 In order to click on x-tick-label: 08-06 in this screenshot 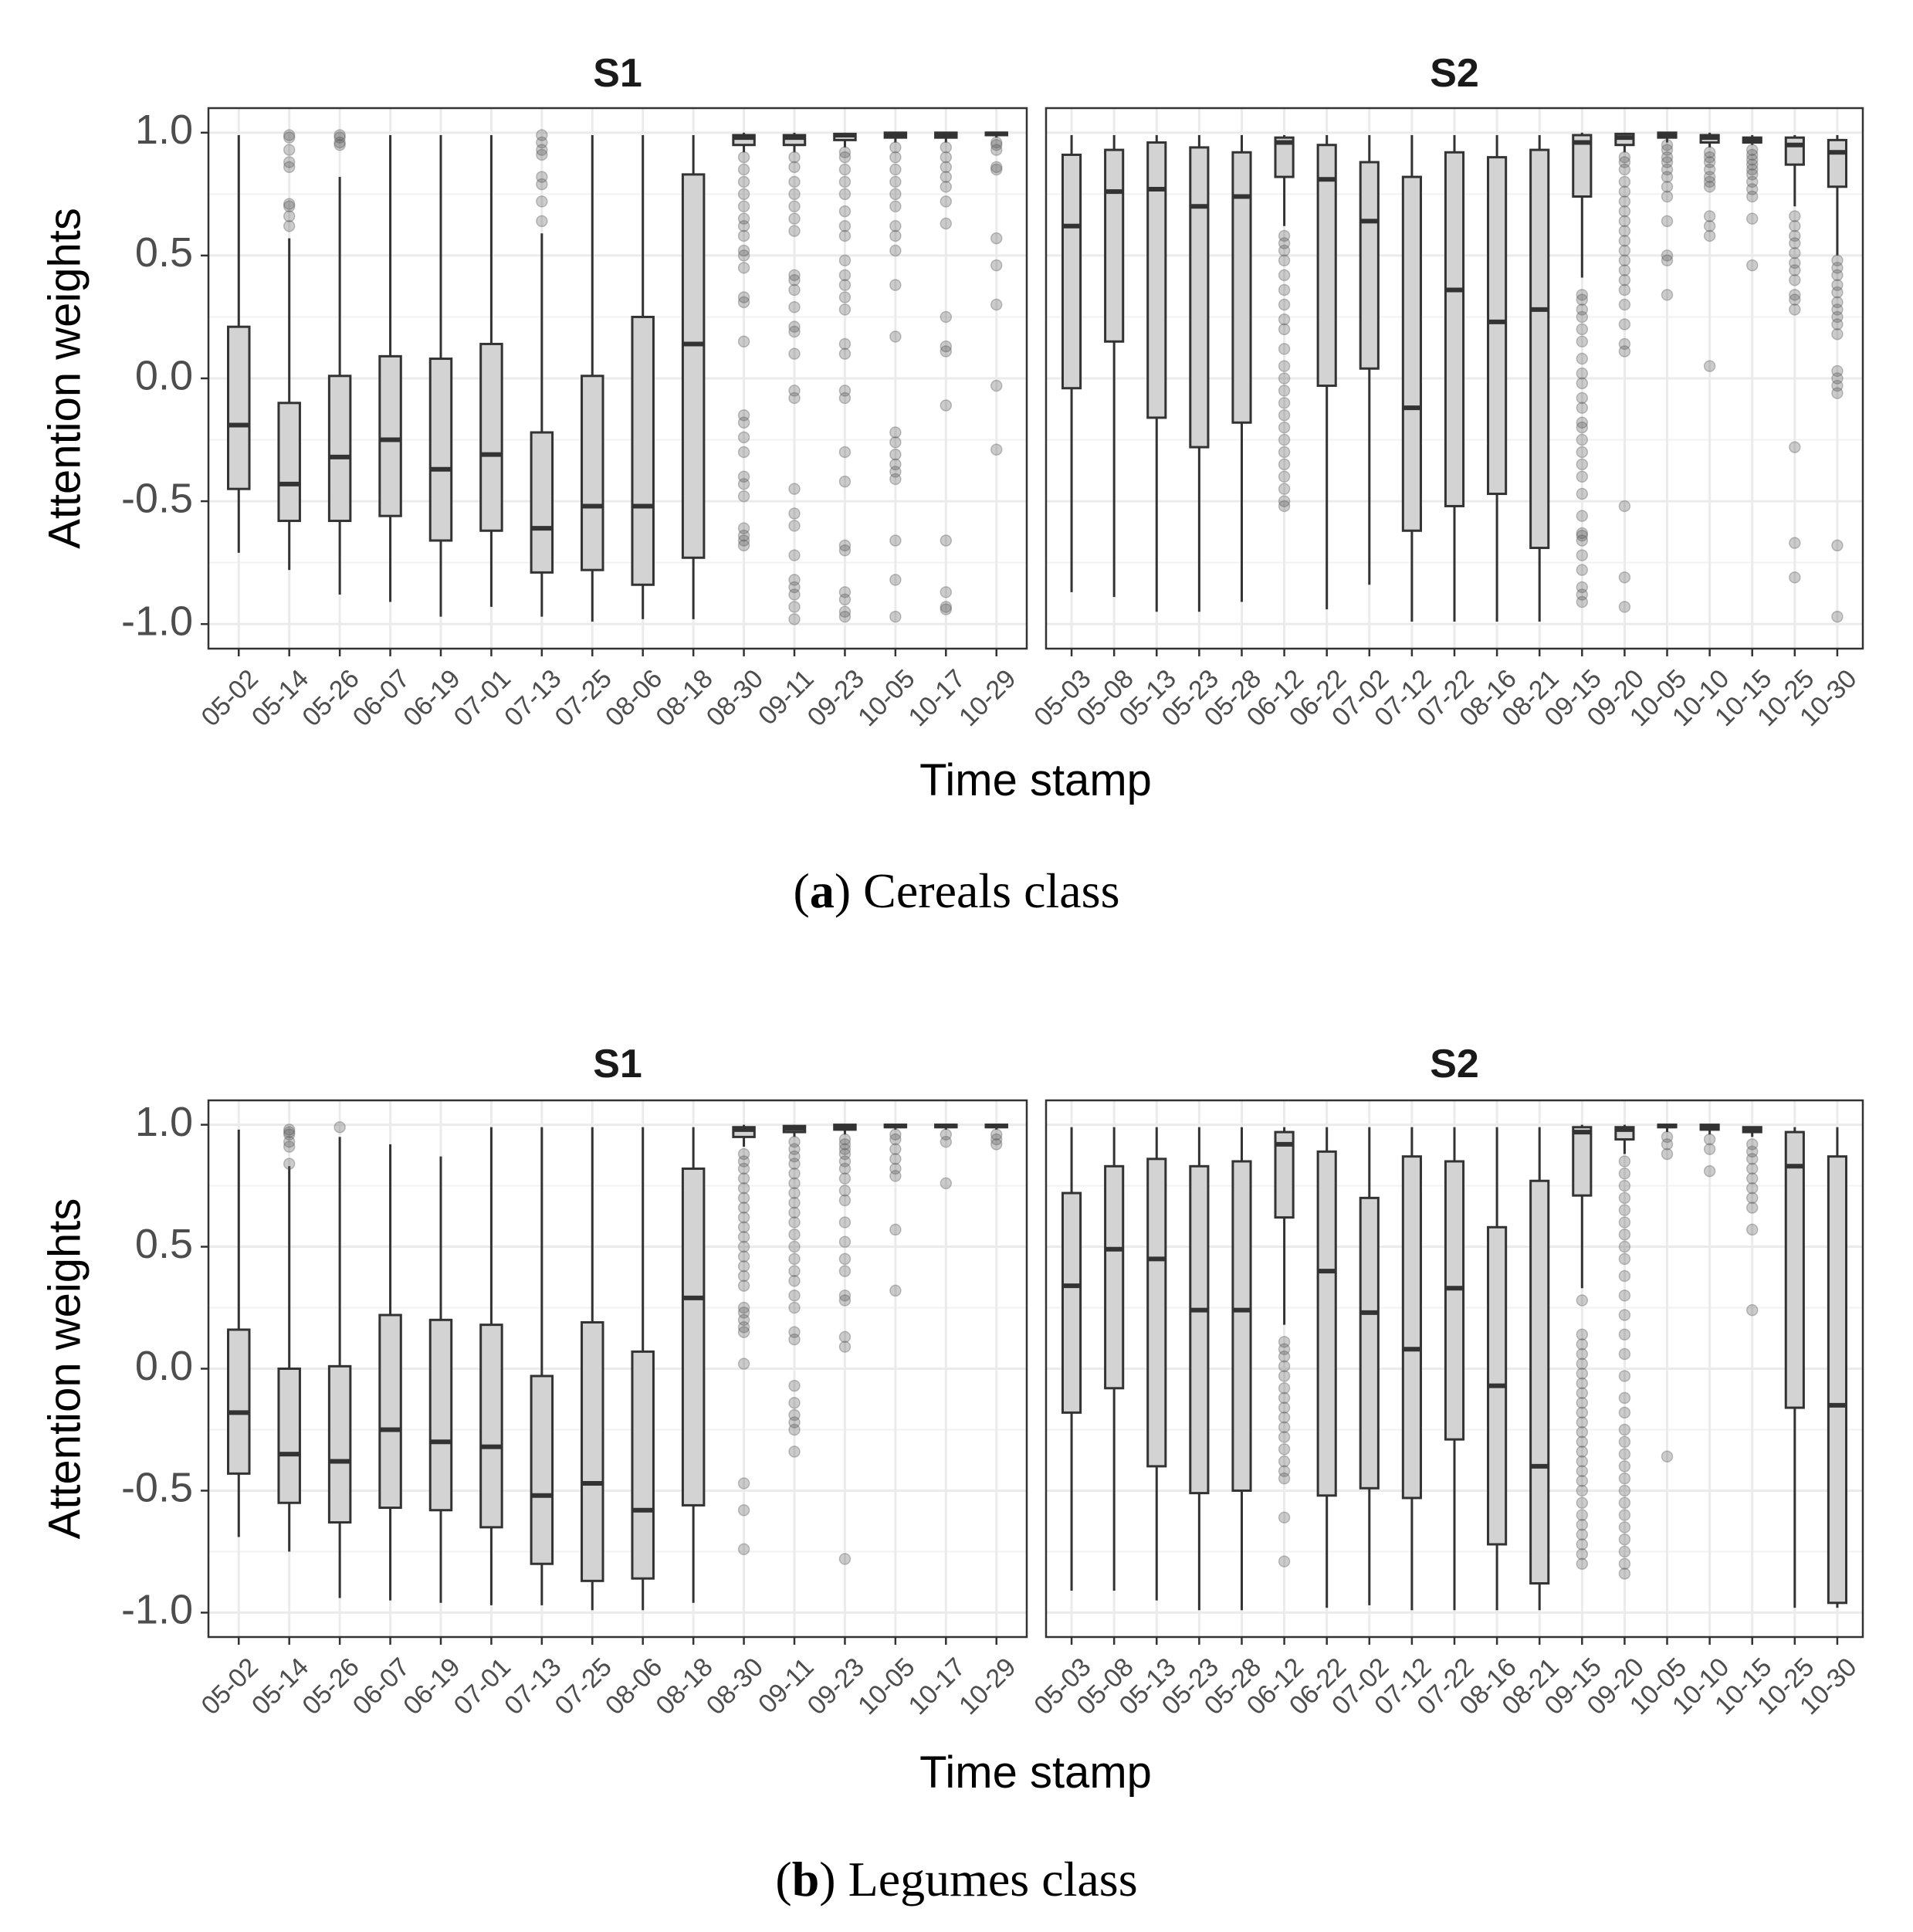, I will do `click(634, 698)`.